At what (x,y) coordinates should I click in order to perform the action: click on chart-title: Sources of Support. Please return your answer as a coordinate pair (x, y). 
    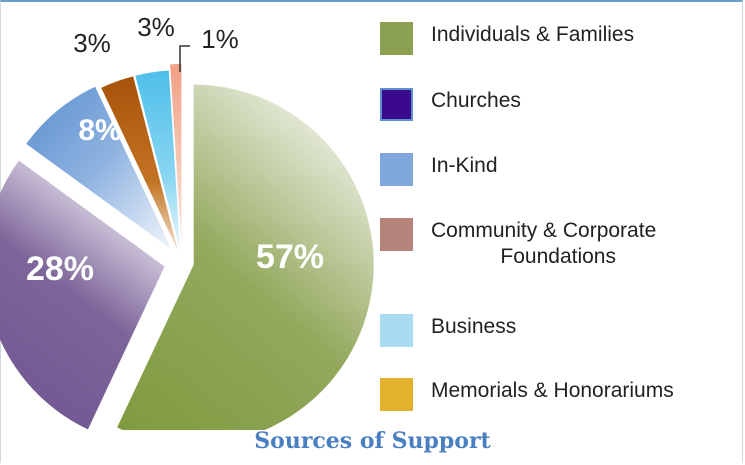
    Looking at the image, I should click on (372, 441).